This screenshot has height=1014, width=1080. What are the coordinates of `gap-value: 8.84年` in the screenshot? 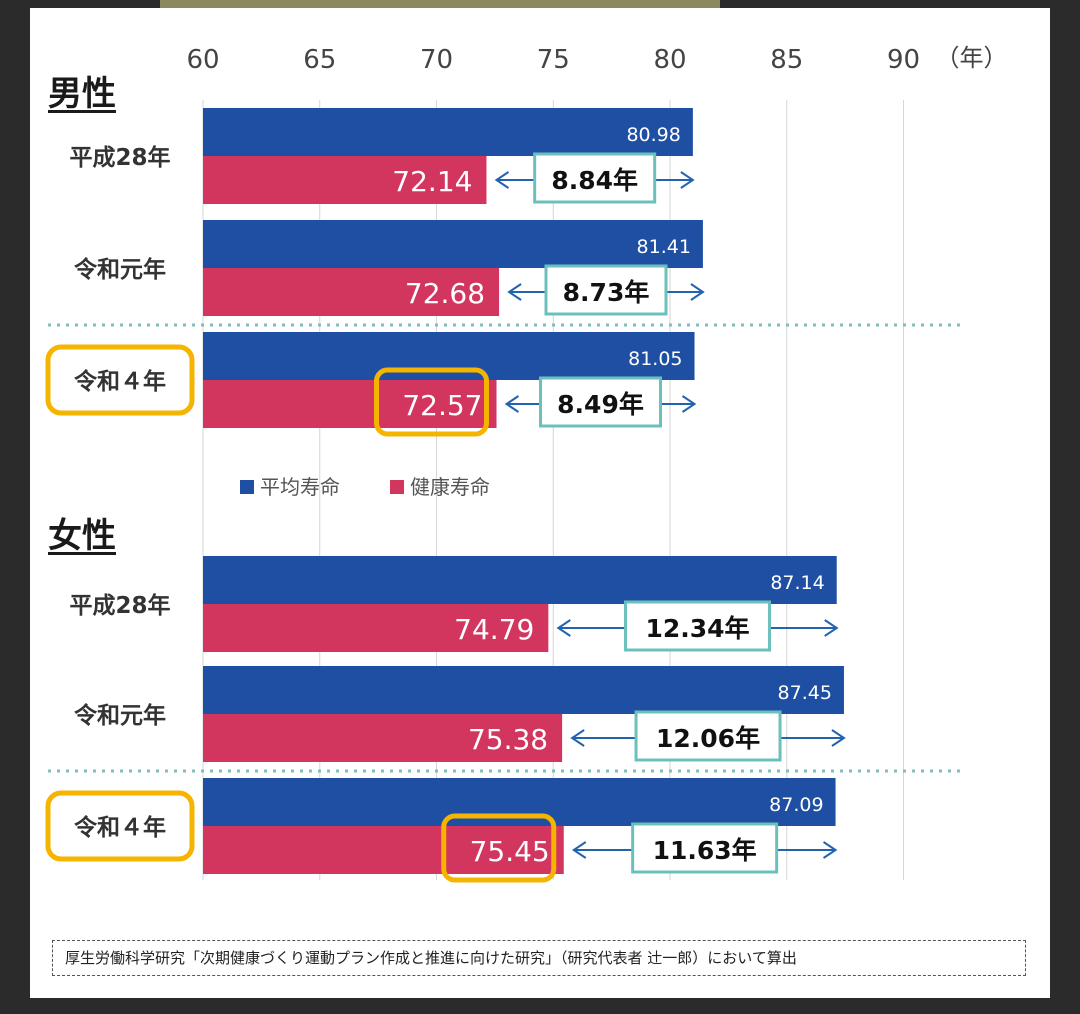 It's located at (594, 180).